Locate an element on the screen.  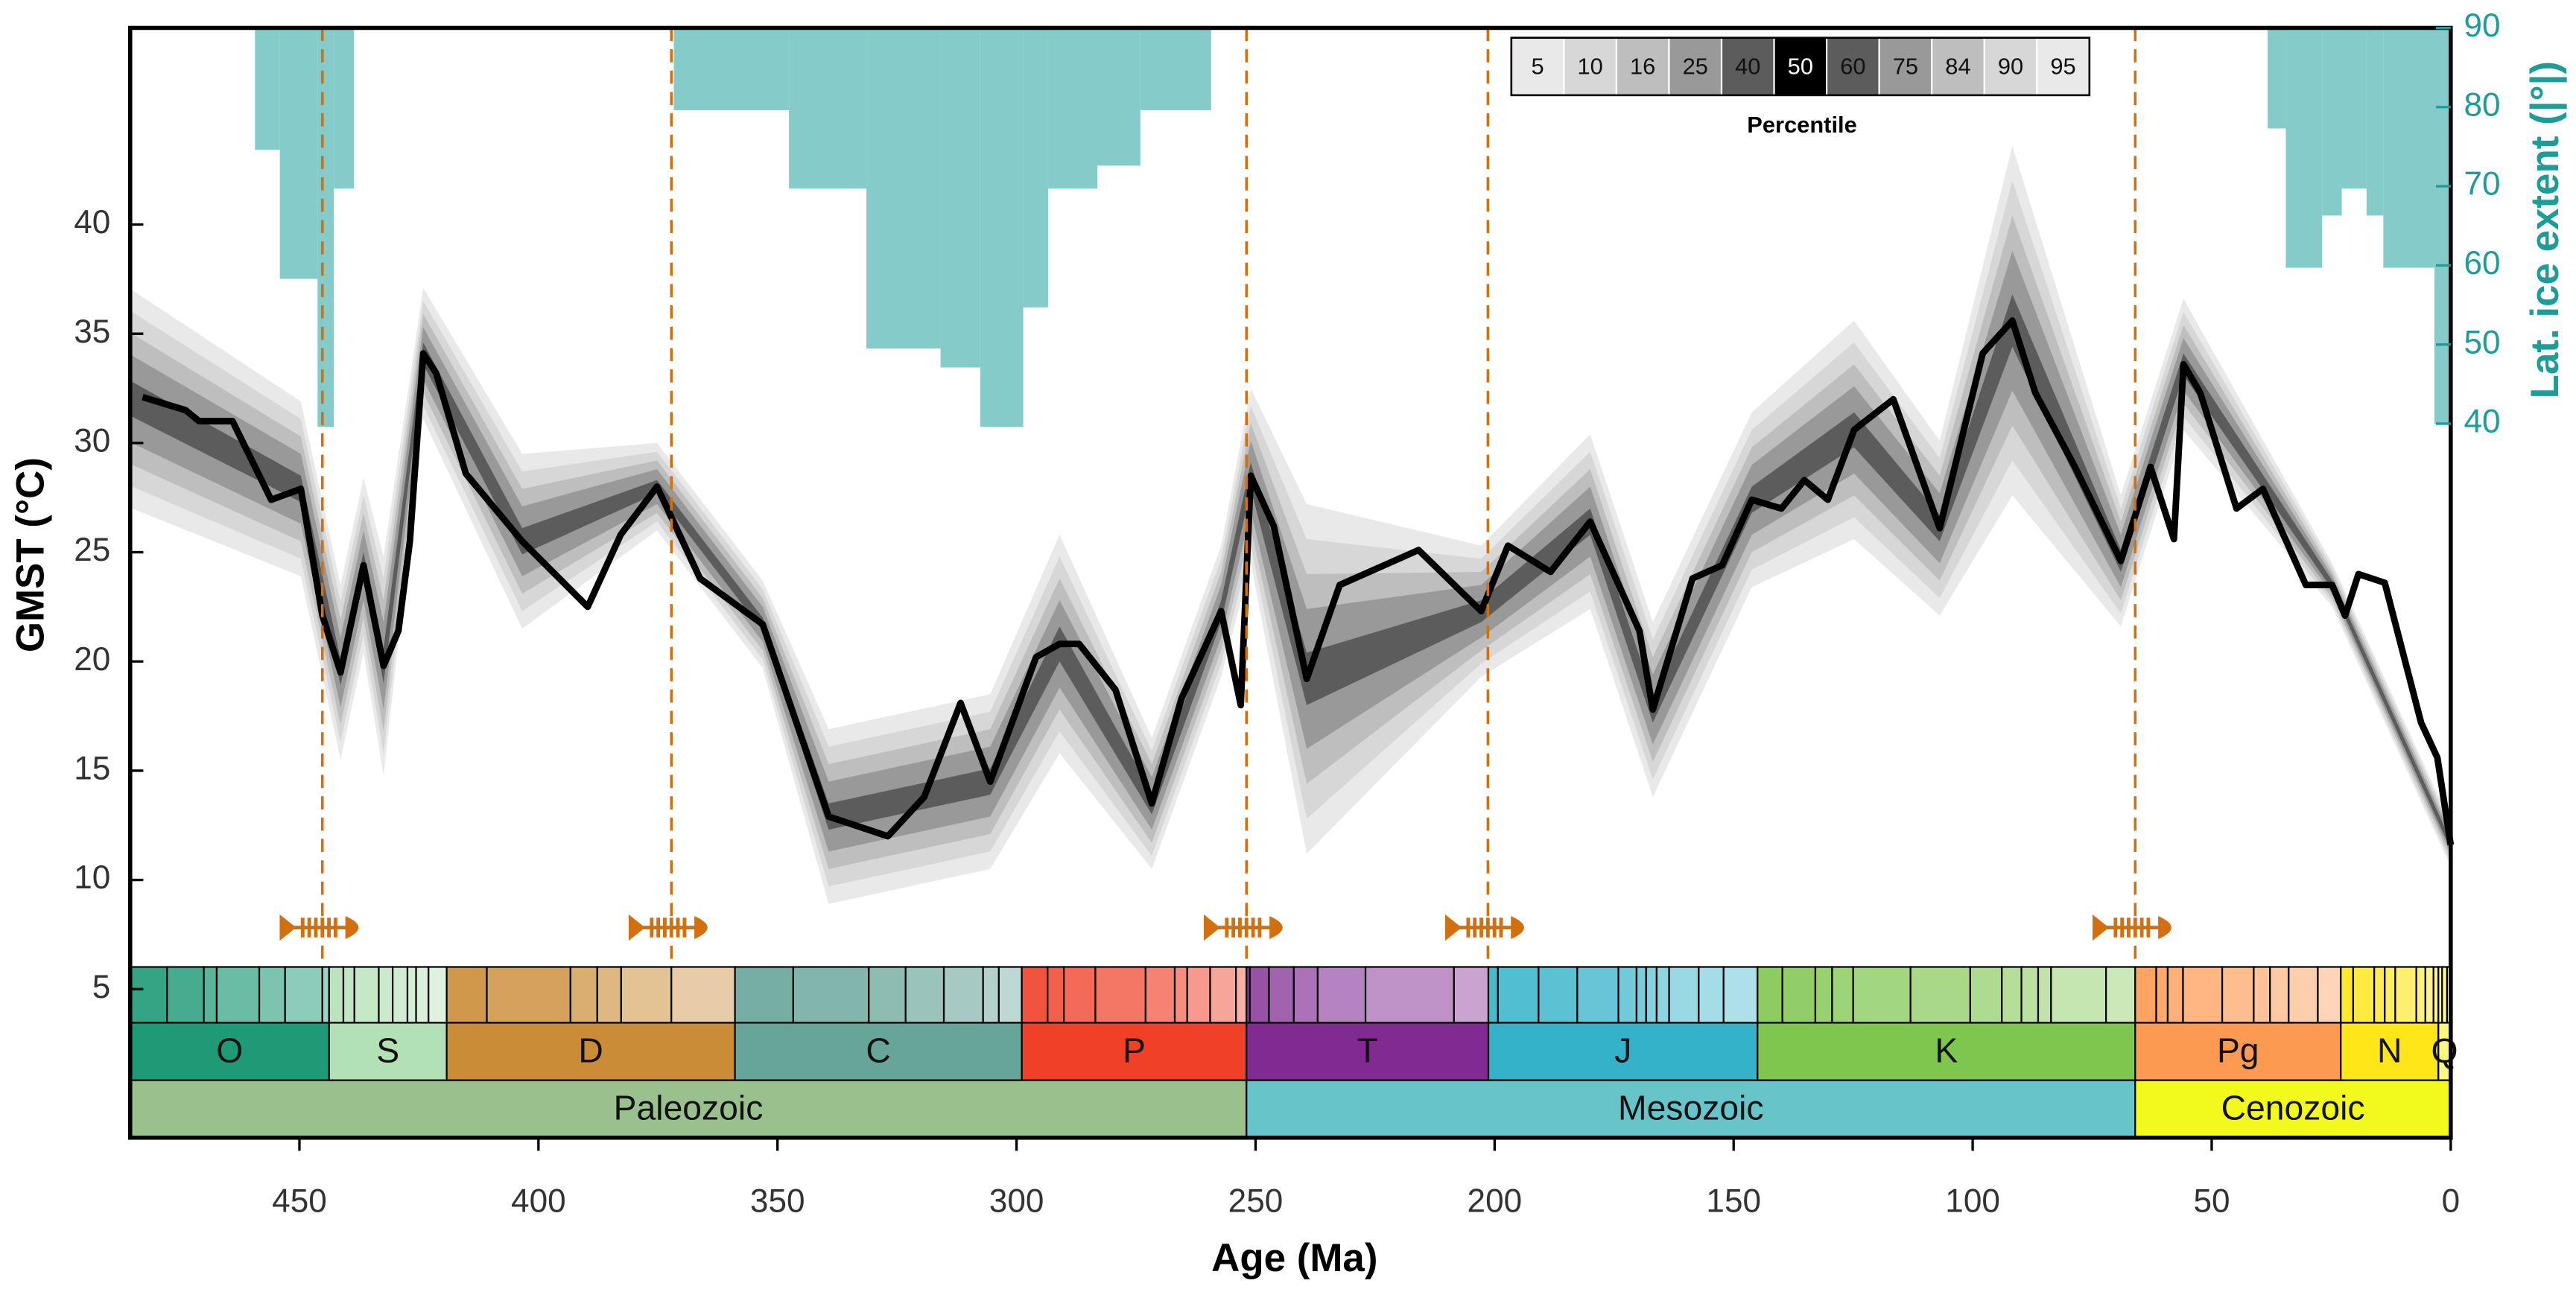
era-label: Cenozoic is located at coordinates (2293, 1108).